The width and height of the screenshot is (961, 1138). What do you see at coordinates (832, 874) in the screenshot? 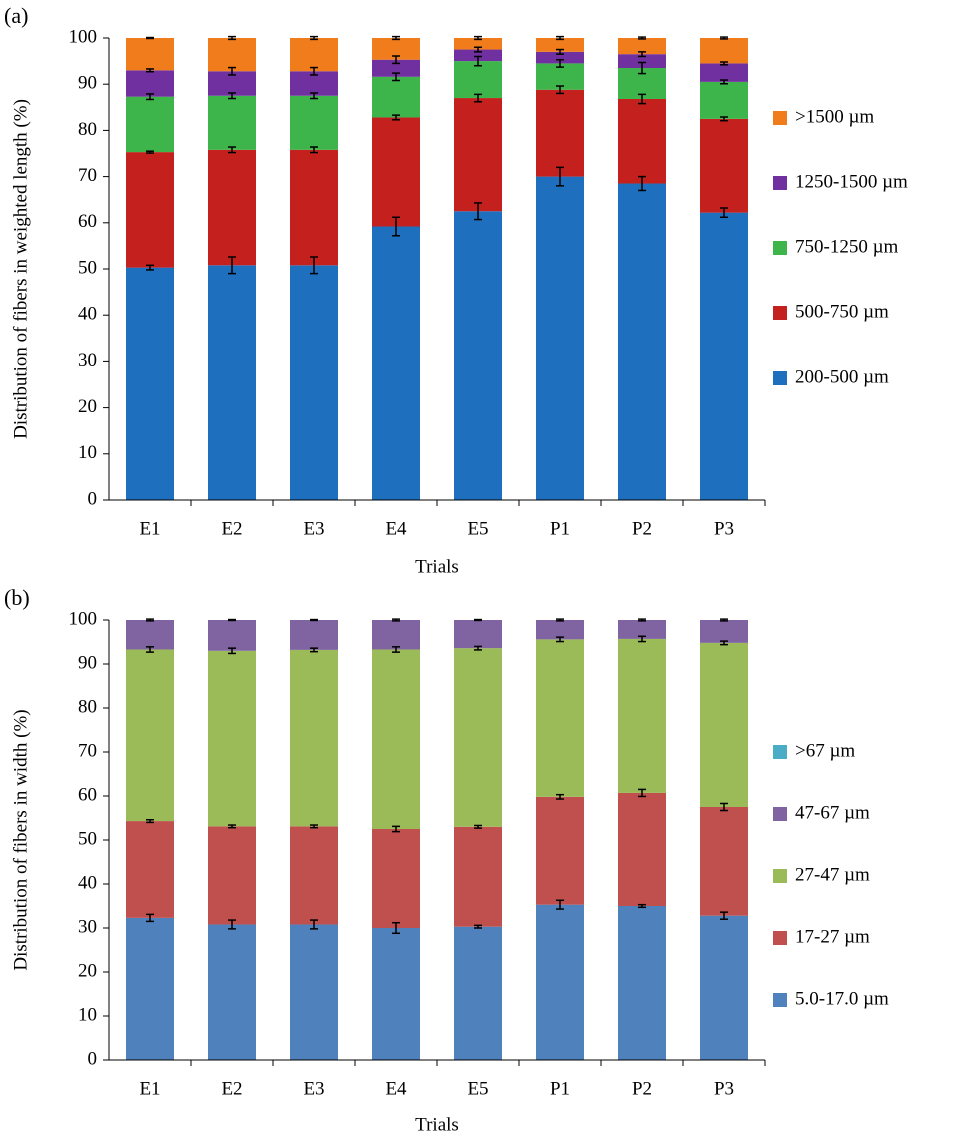
I see `legend-label: 27-47 µm` at bounding box center [832, 874].